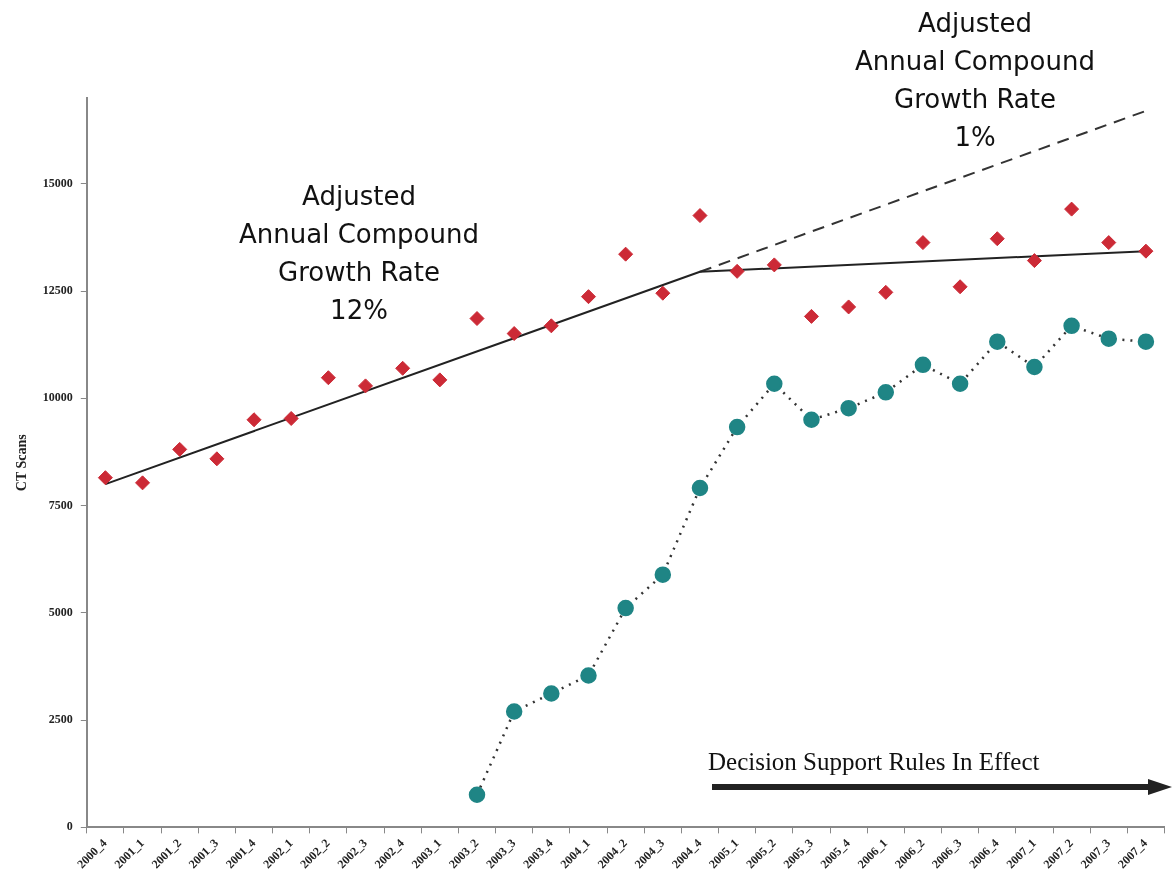 The width and height of the screenshot is (1174, 877). Describe the element at coordinates (57, 290) in the screenshot. I see `y-tick-label: 12500` at that location.